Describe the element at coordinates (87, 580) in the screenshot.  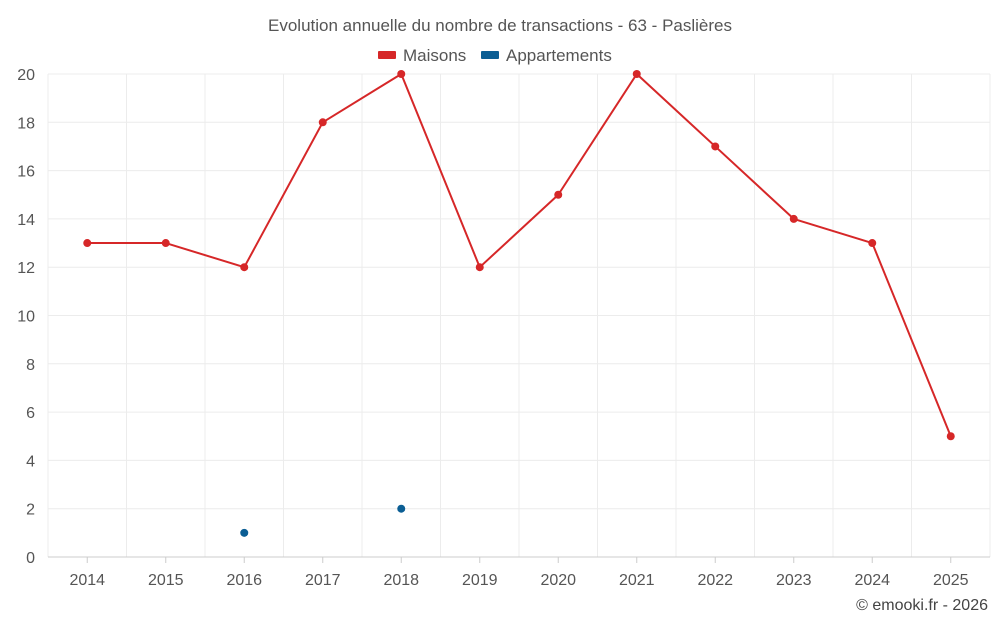
I see `x-tick-label: 2014` at that location.